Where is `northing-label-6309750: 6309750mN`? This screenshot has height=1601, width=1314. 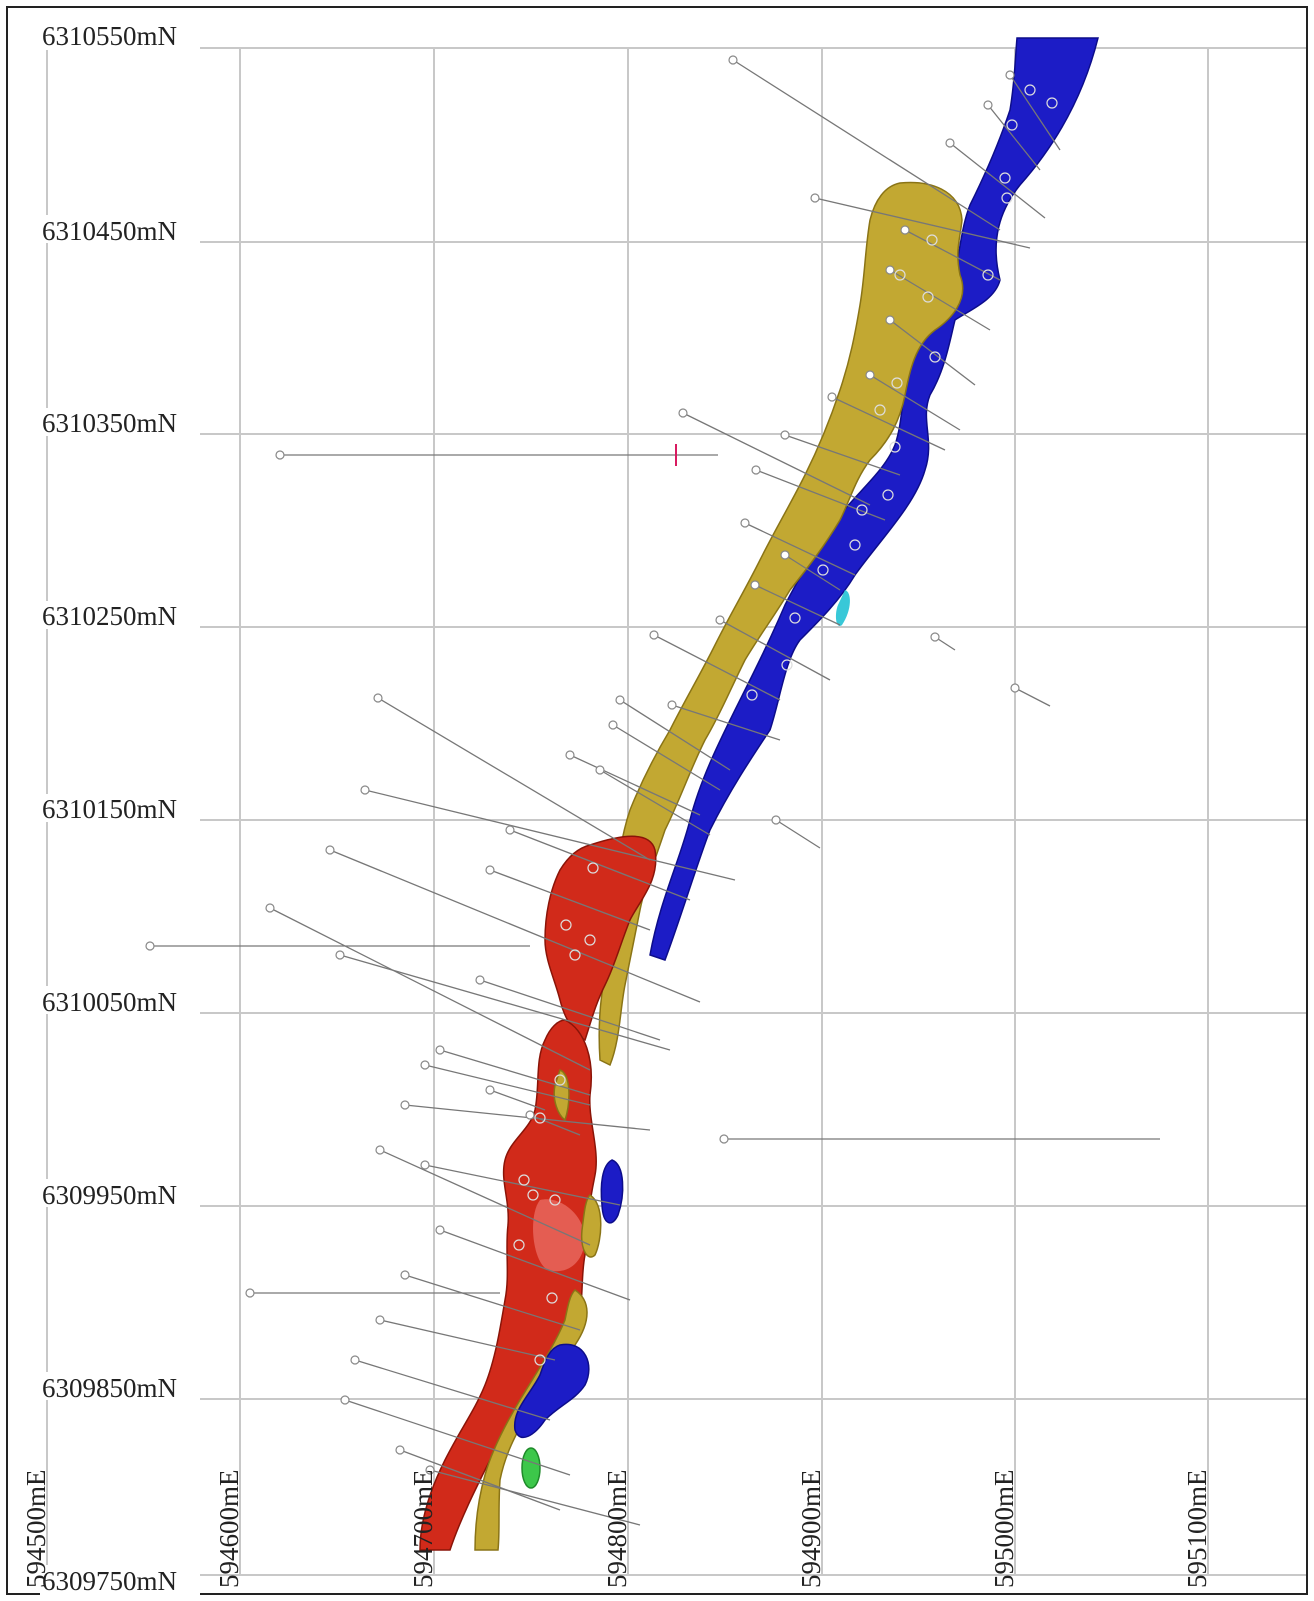
northing-label-6309750: 6309750mN is located at coordinates (120, 1580).